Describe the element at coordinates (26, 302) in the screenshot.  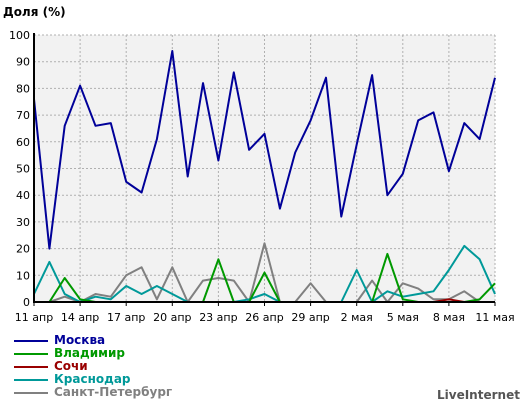
I see `y-tick-label: 0` at that location.